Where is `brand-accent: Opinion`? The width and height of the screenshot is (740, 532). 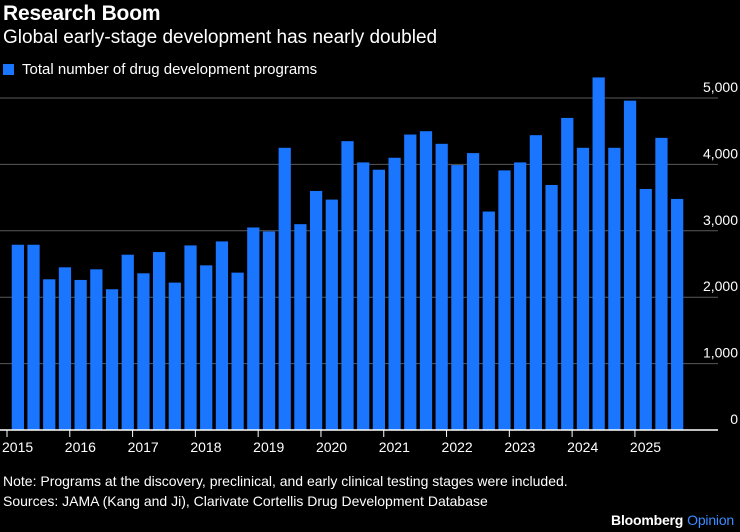 brand-accent: Opinion is located at coordinates (710, 520).